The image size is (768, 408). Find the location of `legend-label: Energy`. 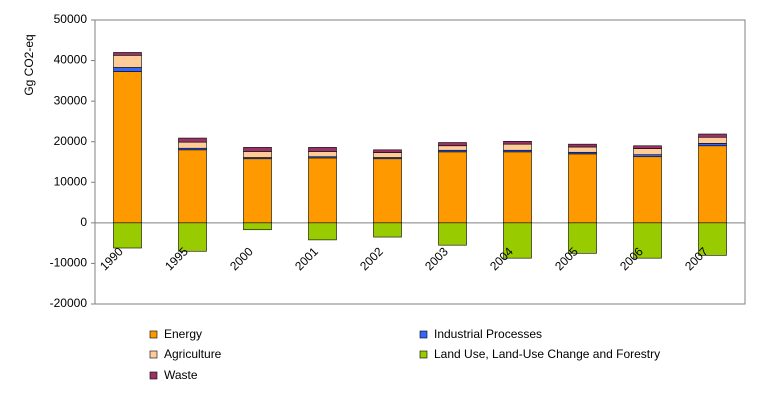

legend-label: Energy is located at coordinates (183, 334).